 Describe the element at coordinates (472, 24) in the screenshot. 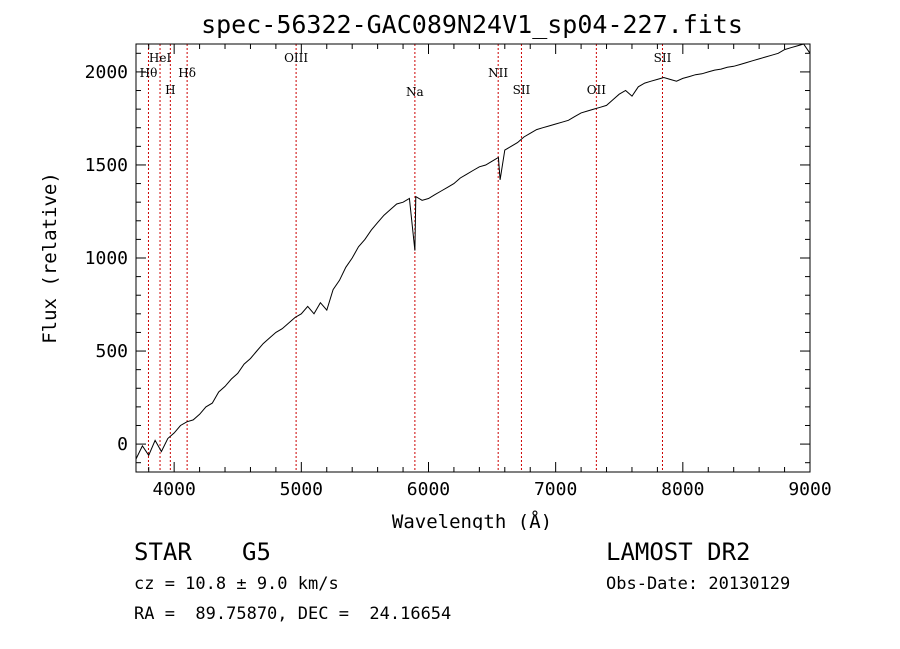

I see `chart-title: spec-56322-GAC089N24V1_sp04-227.fits` at that location.